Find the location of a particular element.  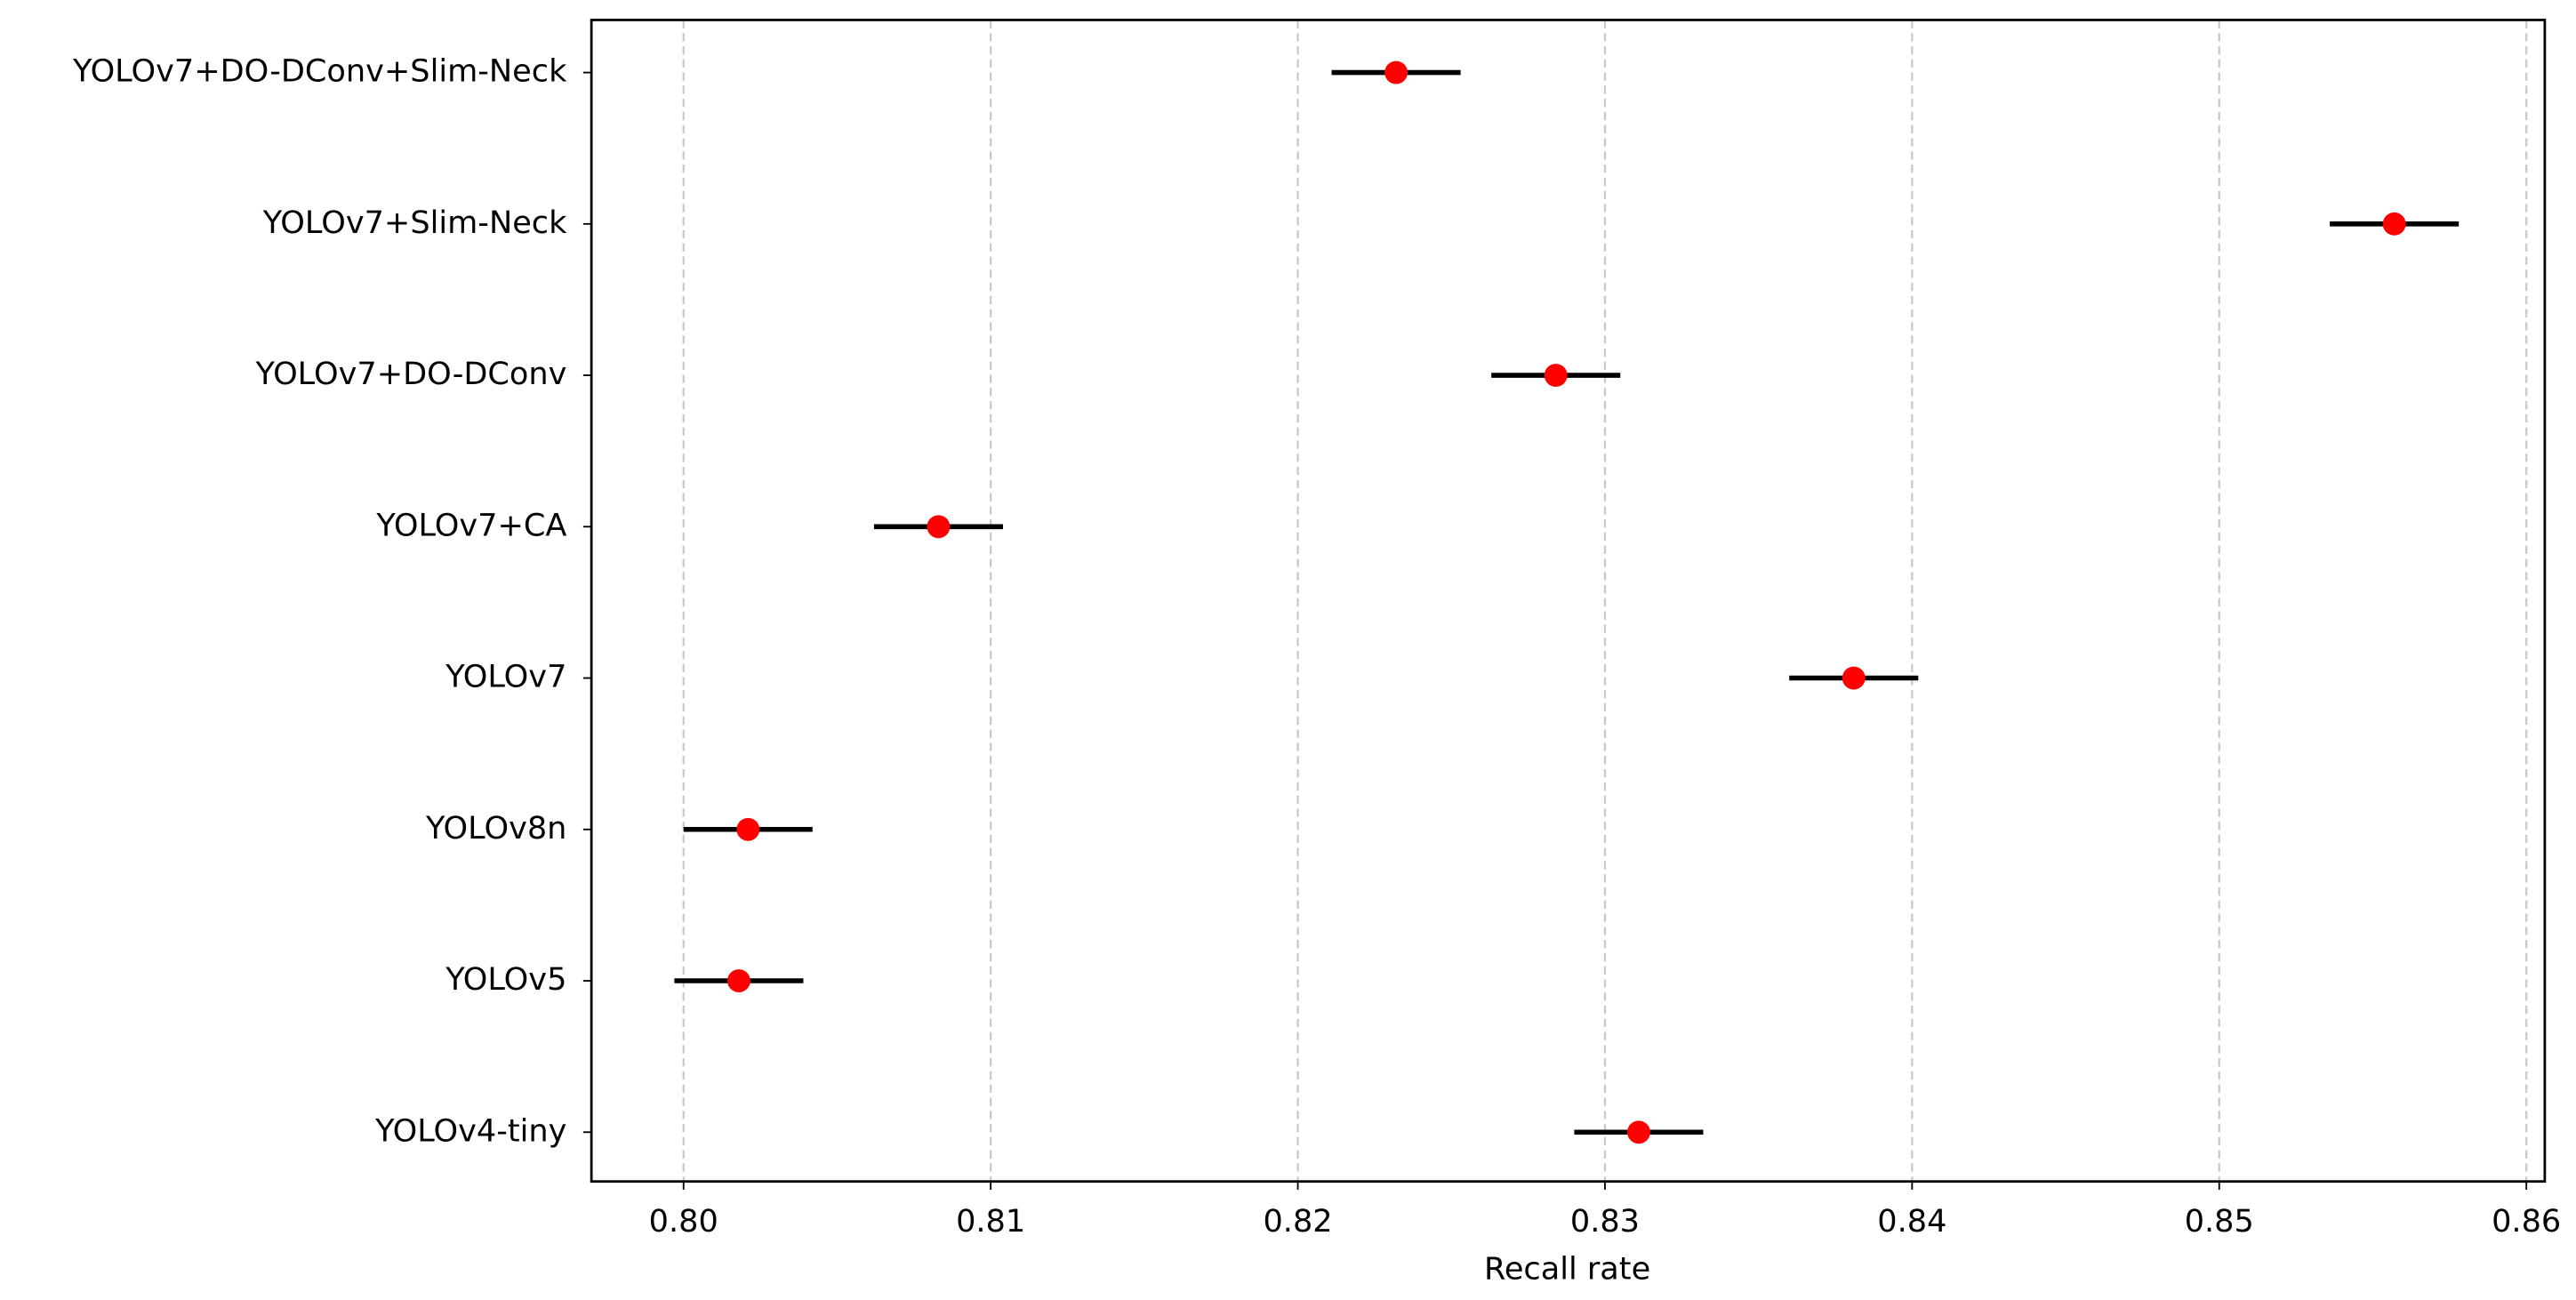

x-tick-label: 0.82 is located at coordinates (1297, 1221).